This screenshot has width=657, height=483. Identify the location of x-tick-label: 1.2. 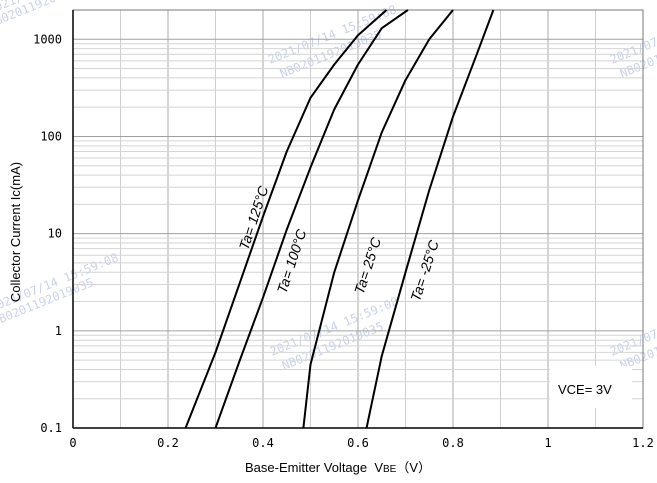
(643, 443).